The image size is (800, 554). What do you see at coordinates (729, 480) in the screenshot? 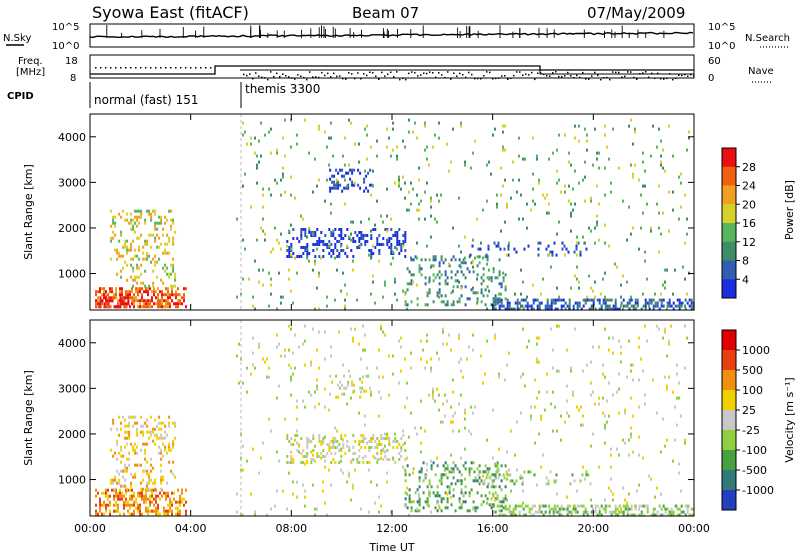
I see `colorbar-swatch` at bounding box center [729, 480].